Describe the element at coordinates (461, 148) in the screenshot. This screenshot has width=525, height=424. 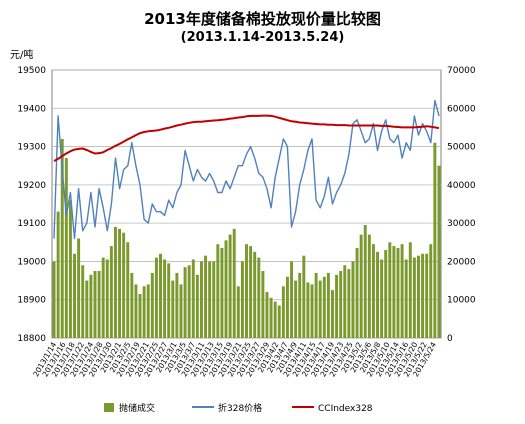
I see `y-right-tick-label: 50000` at that location.